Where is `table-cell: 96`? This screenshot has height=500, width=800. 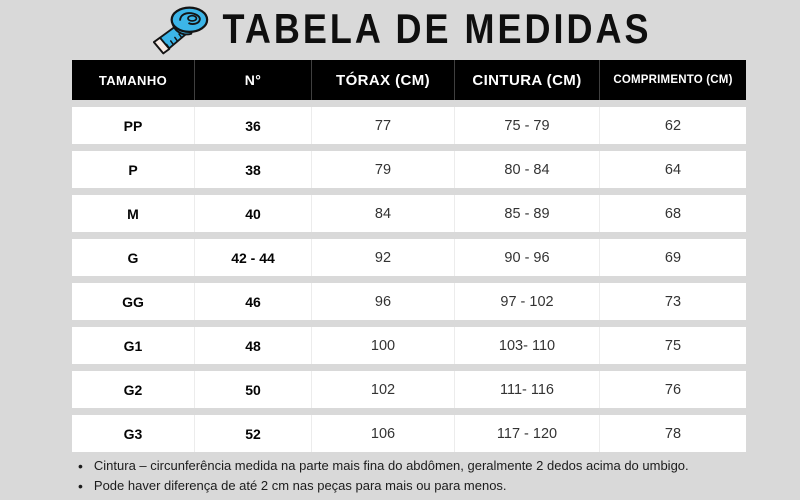 table-cell: 96 is located at coordinates (383, 301).